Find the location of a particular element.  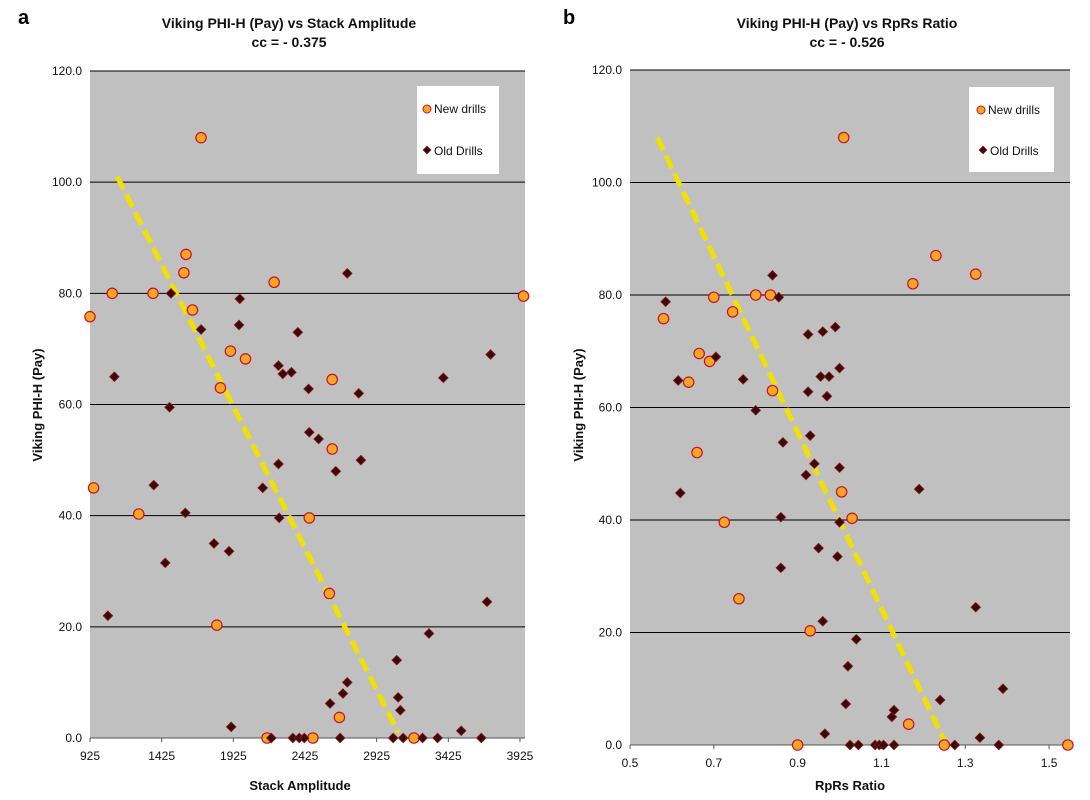

x-tick-label: 0.5 is located at coordinates (630, 763).